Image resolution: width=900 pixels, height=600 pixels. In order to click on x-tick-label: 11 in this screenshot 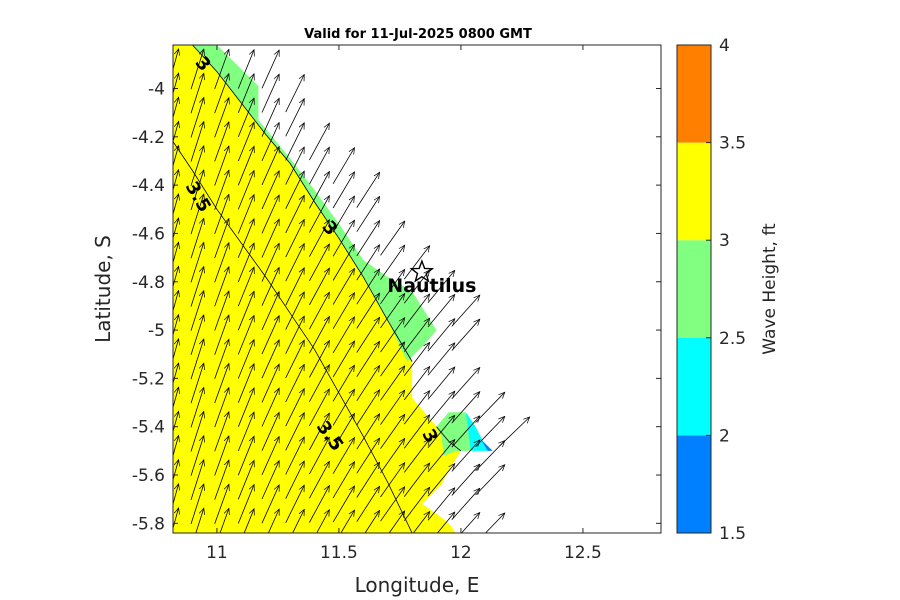, I will do `click(217, 553)`.